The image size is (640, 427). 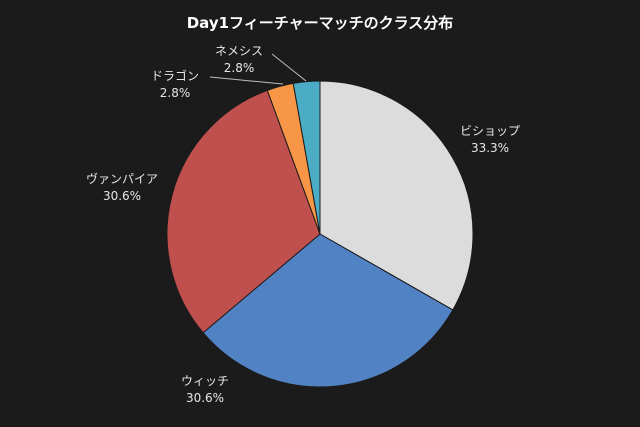 What do you see at coordinates (205, 381) in the screenshot?
I see `slice-label-name: ウィッチ` at bounding box center [205, 381].